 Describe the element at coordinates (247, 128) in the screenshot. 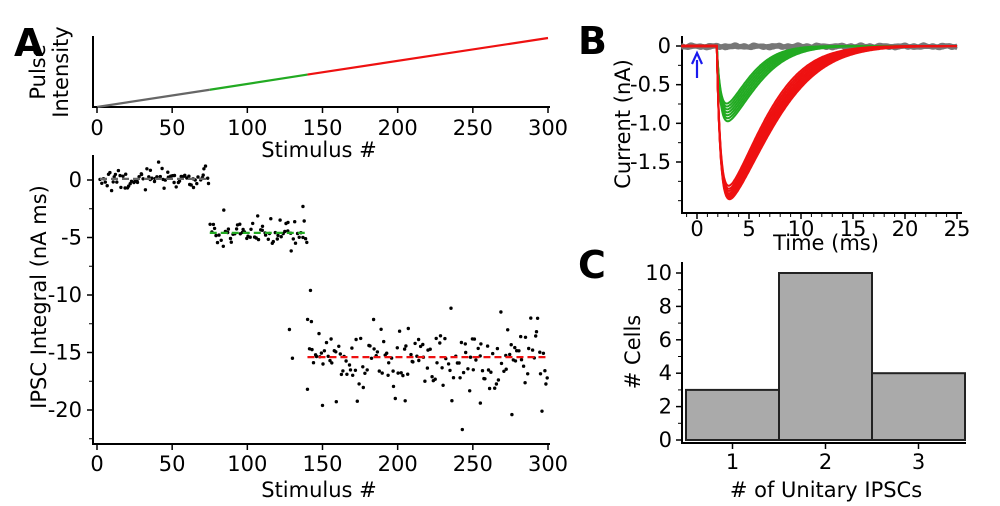

I see `x-tick-label: 100` at that location.